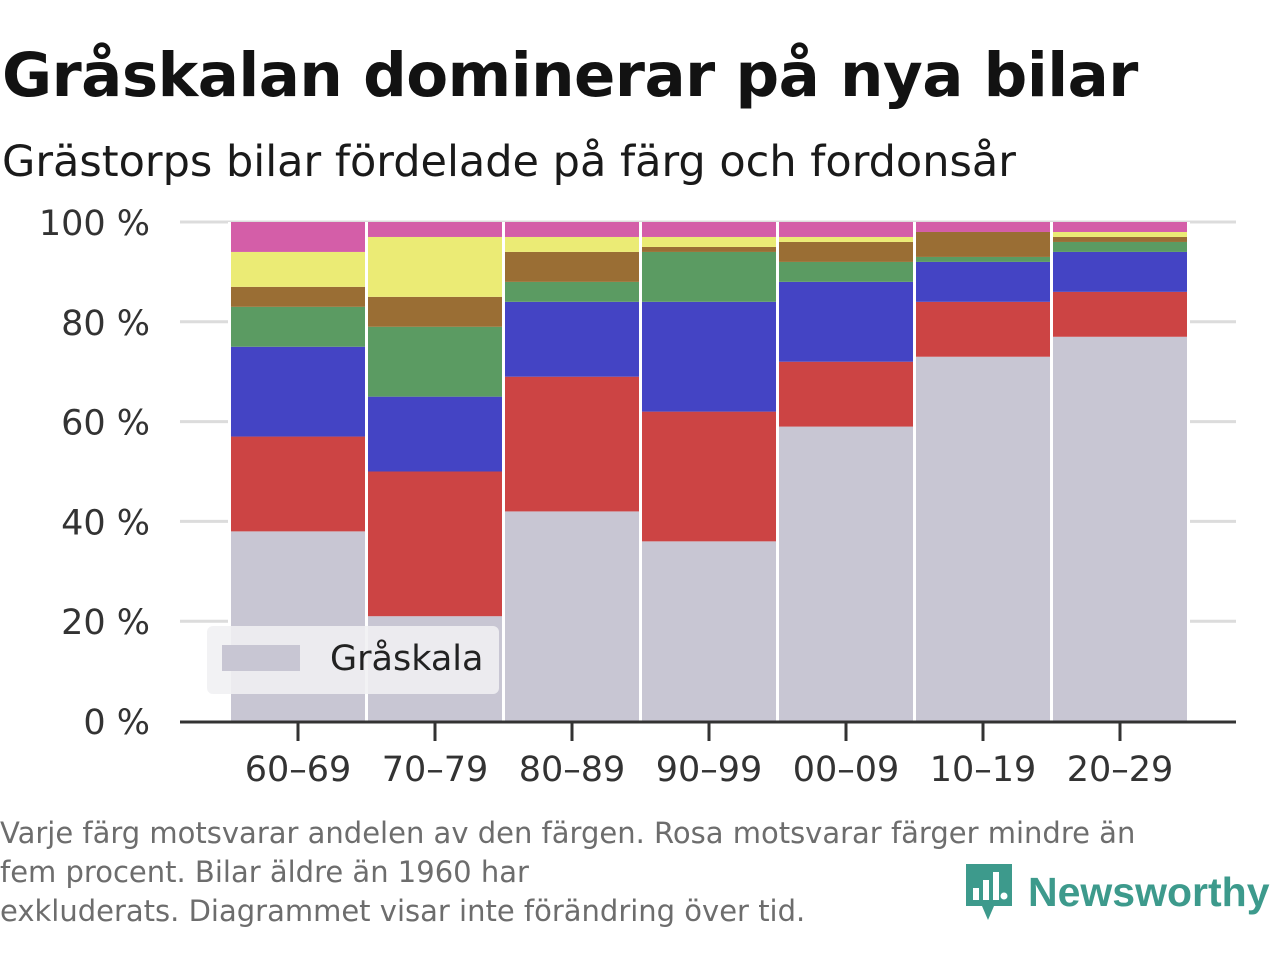 The image size is (1280, 960). What do you see at coordinates (94, 224) in the screenshot?
I see `y-tick-label: 100 %` at bounding box center [94, 224].